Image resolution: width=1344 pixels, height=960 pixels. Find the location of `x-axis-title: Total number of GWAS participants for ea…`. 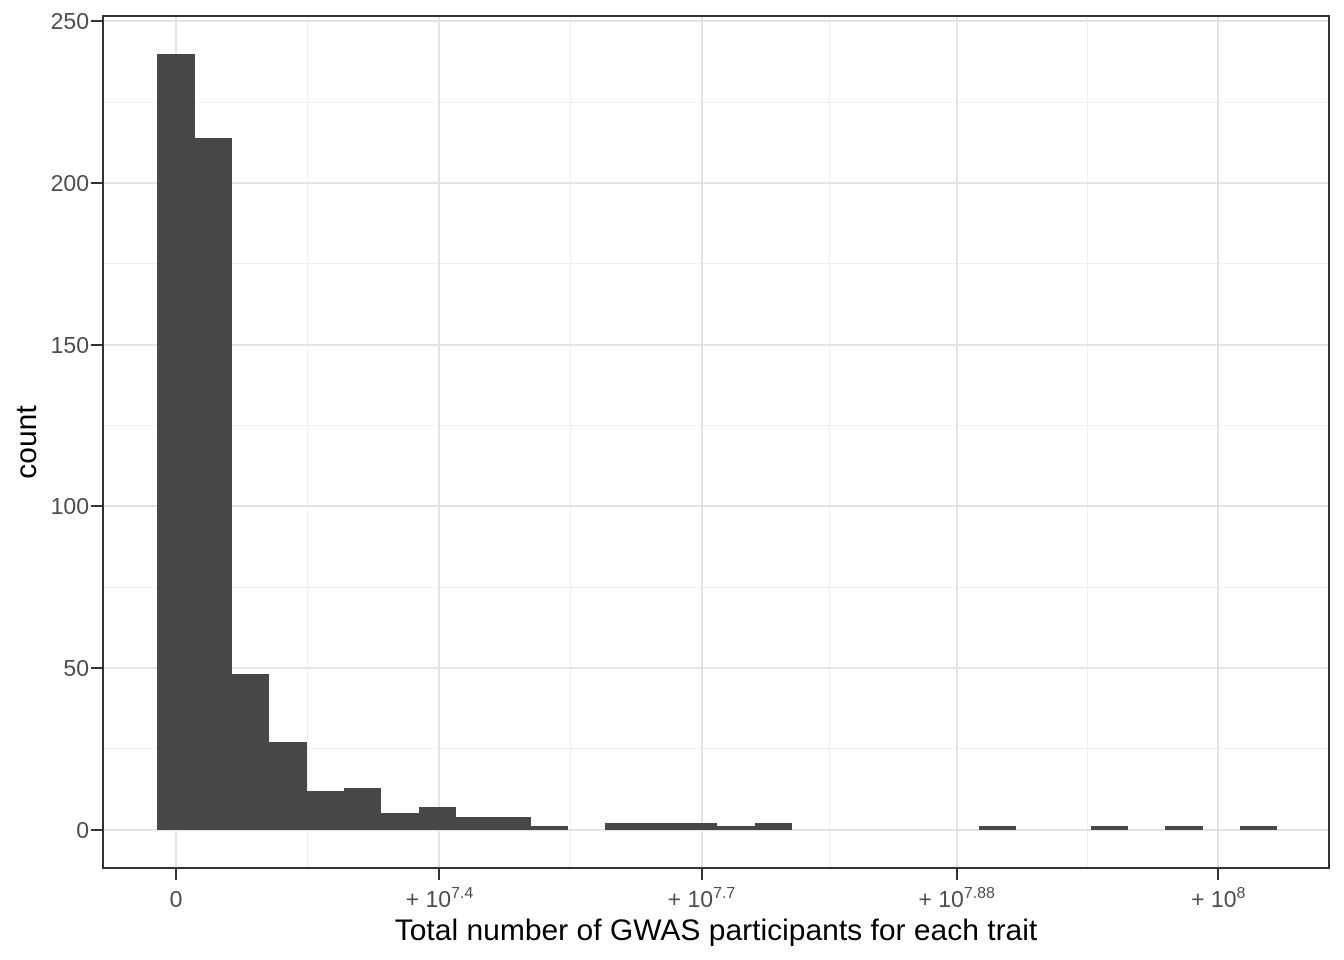

x-axis-title: Total number of GWAS participants for ea… is located at coordinates (716, 930).